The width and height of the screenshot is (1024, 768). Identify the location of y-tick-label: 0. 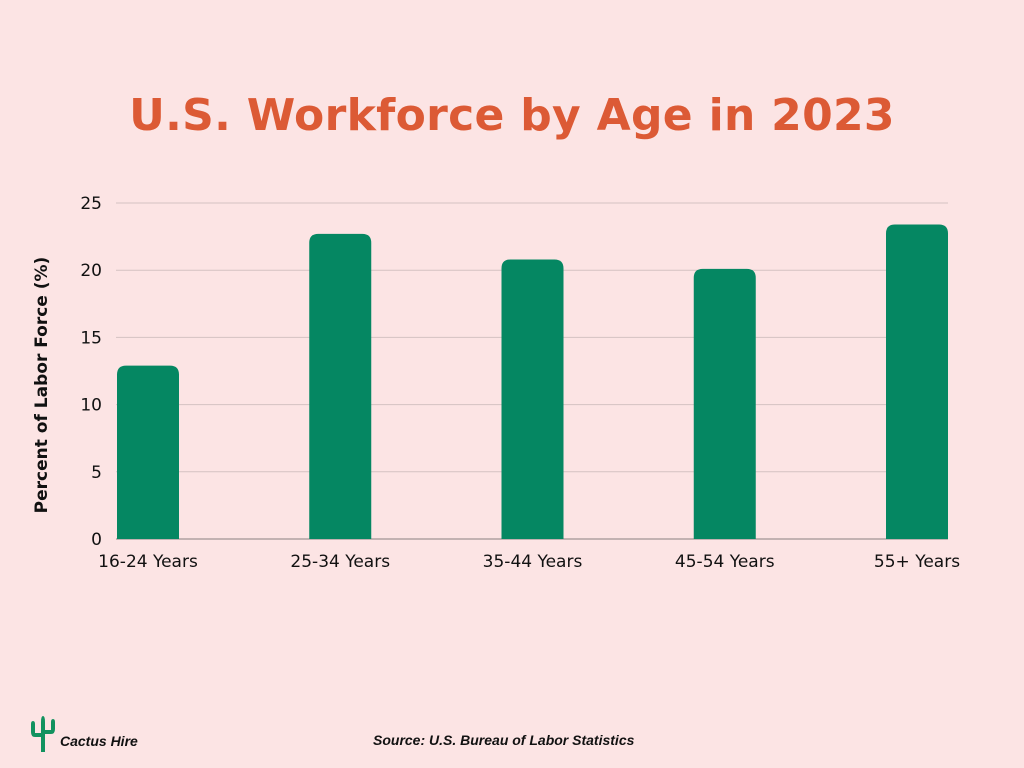
(96, 540).